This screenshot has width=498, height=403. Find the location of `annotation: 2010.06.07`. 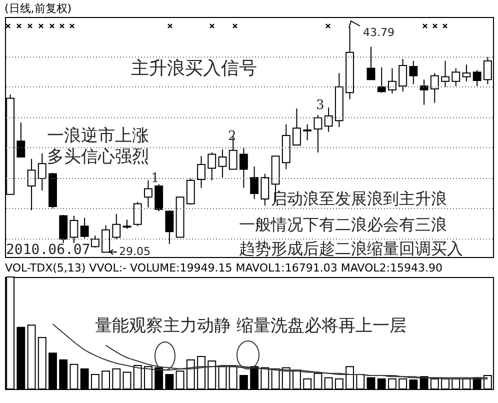

annotation: 2010.06.07 is located at coordinates (48, 250).